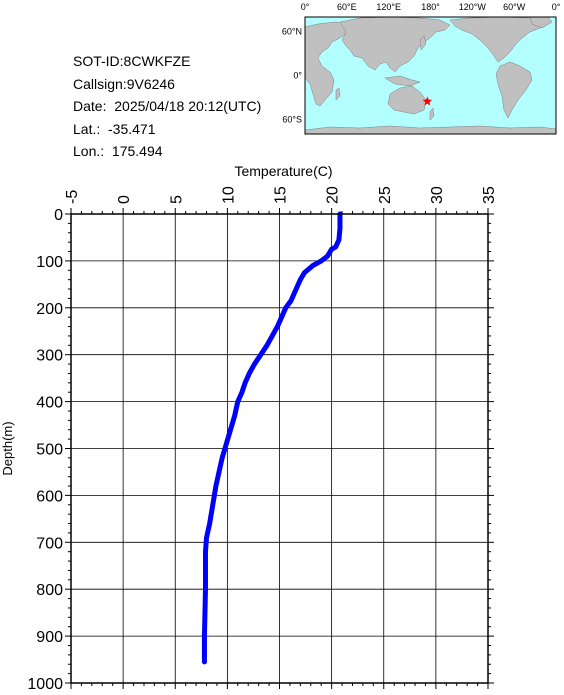  What do you see at coordinates (333, 195) in the screenshot?
I see `x-tick-label: 20` at bounding box center [333, 195].